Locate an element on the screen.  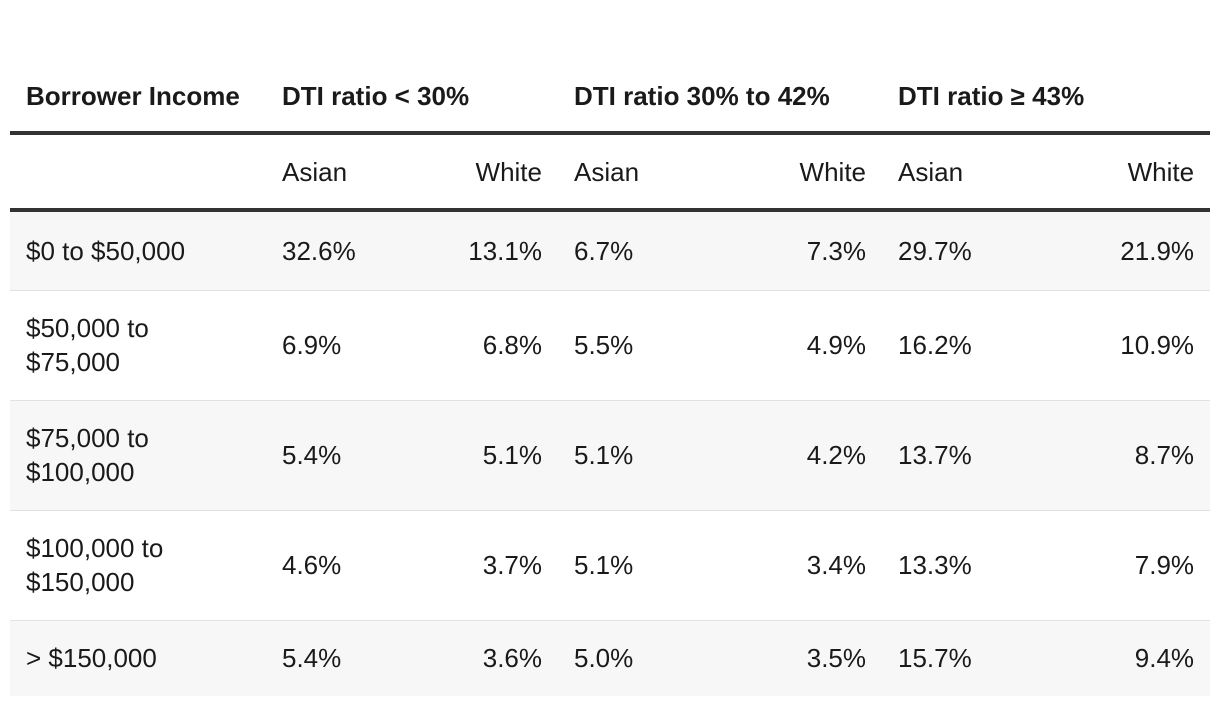
table-cell: 4.6% is located at coordinates (339, 565).